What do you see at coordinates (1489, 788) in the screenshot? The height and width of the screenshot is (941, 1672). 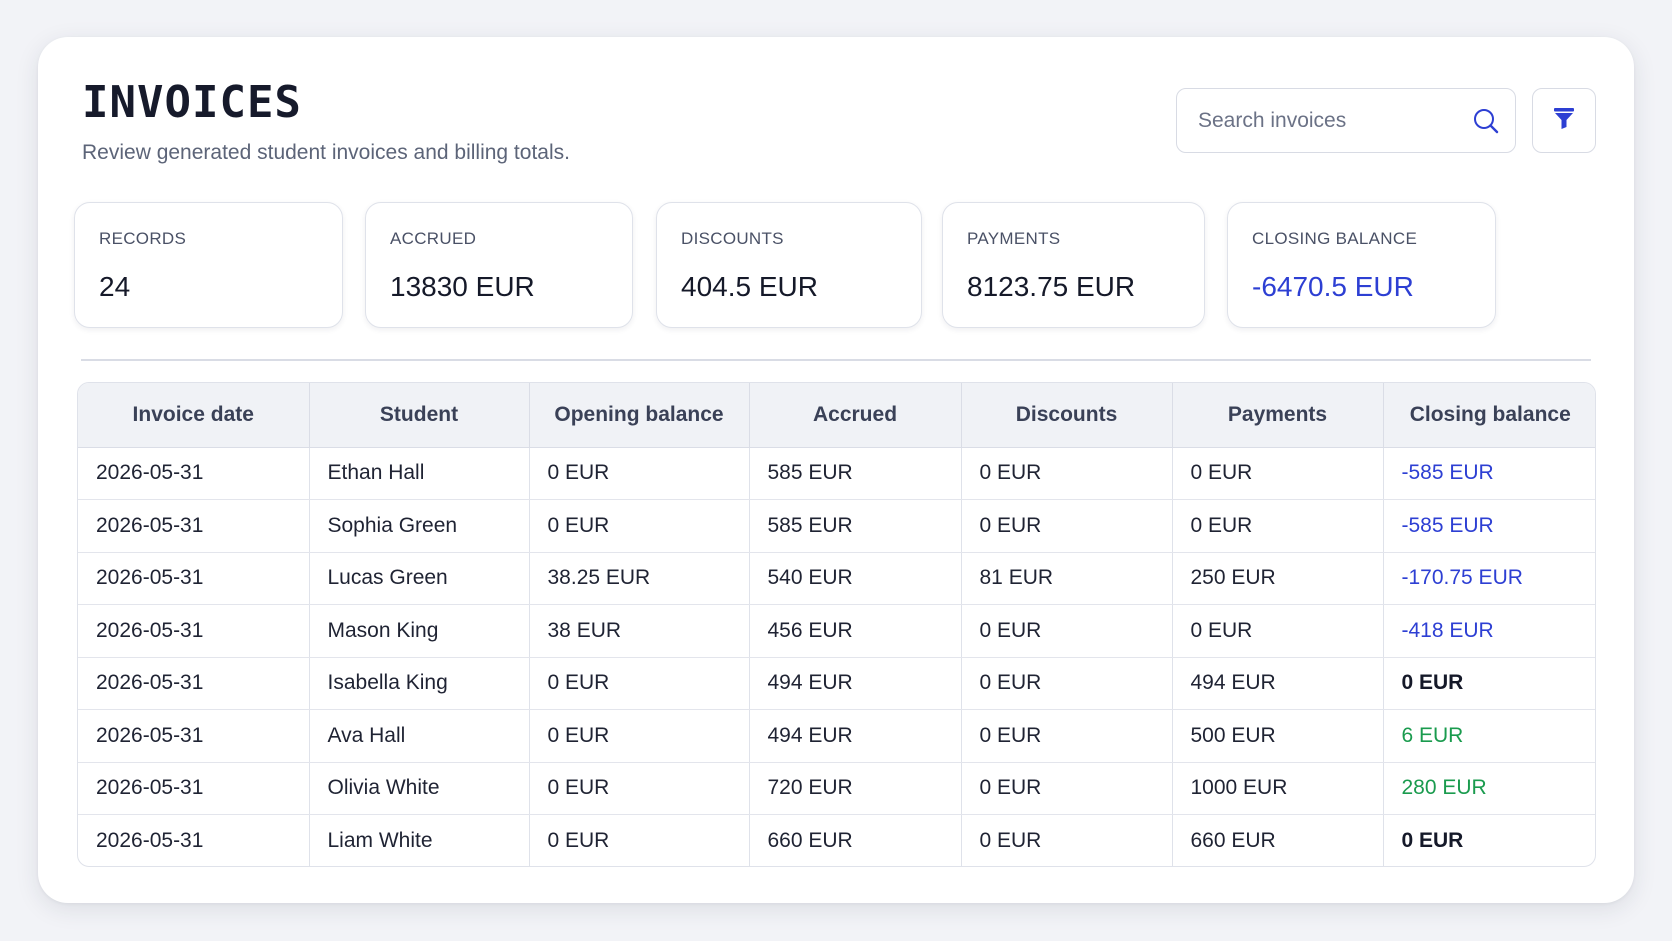 I see `cell-closing-balance: 280 EUR` at bounding box center [1489, 788].